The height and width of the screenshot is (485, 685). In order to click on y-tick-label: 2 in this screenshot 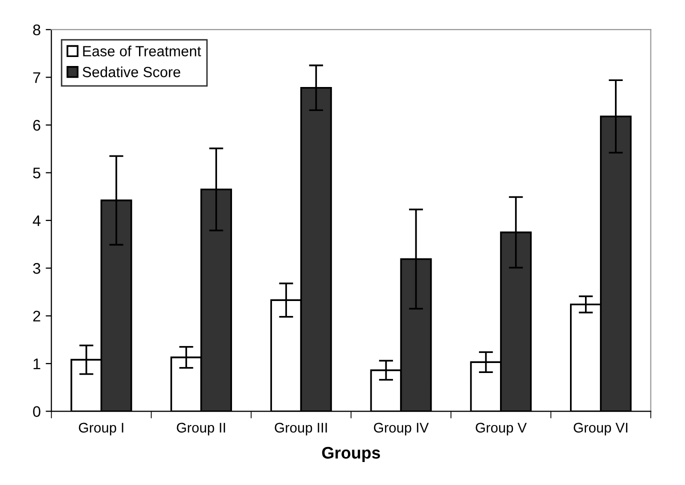, I will do `click(36, 316)`.